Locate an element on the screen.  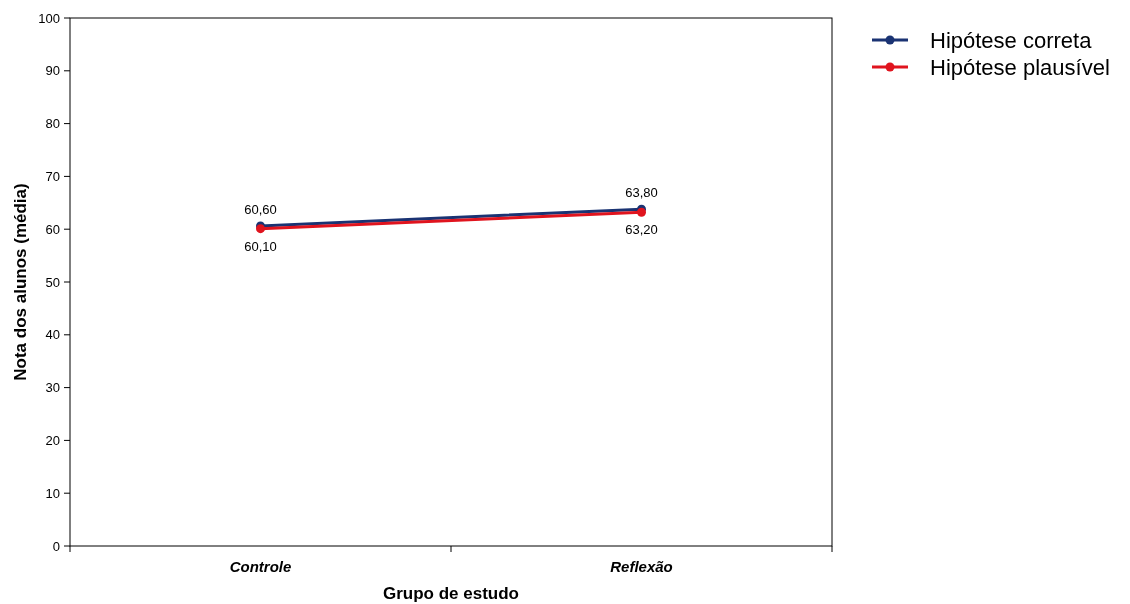
data-label: 63,80 is located at coordinates (641, 193).